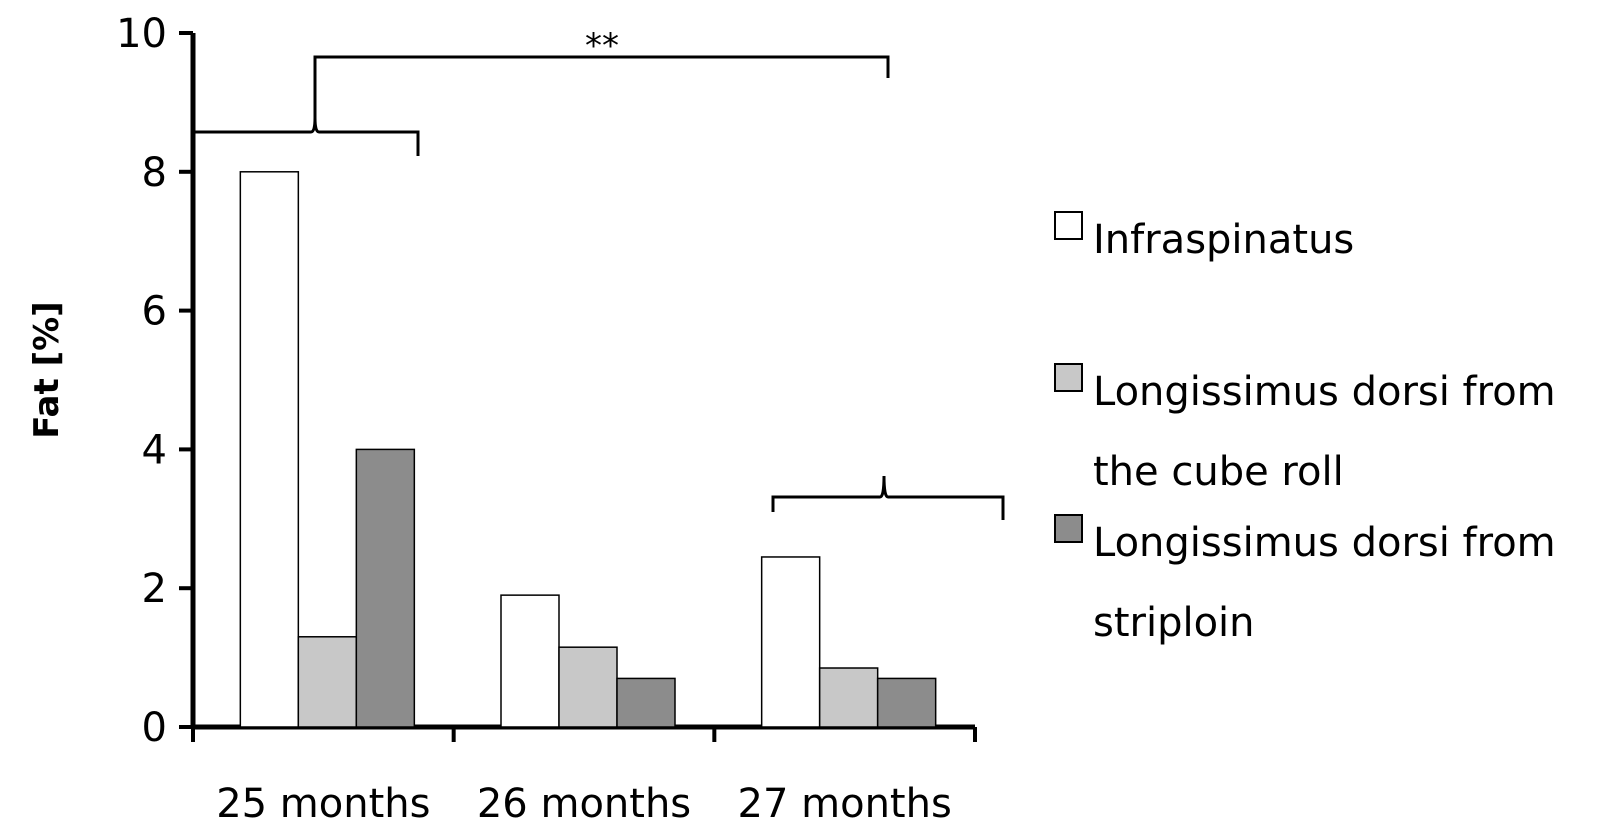 The height and width of the screenshot is (835, 1610). I want to click on y-axis-label: Fat [%], so click(47, 369).